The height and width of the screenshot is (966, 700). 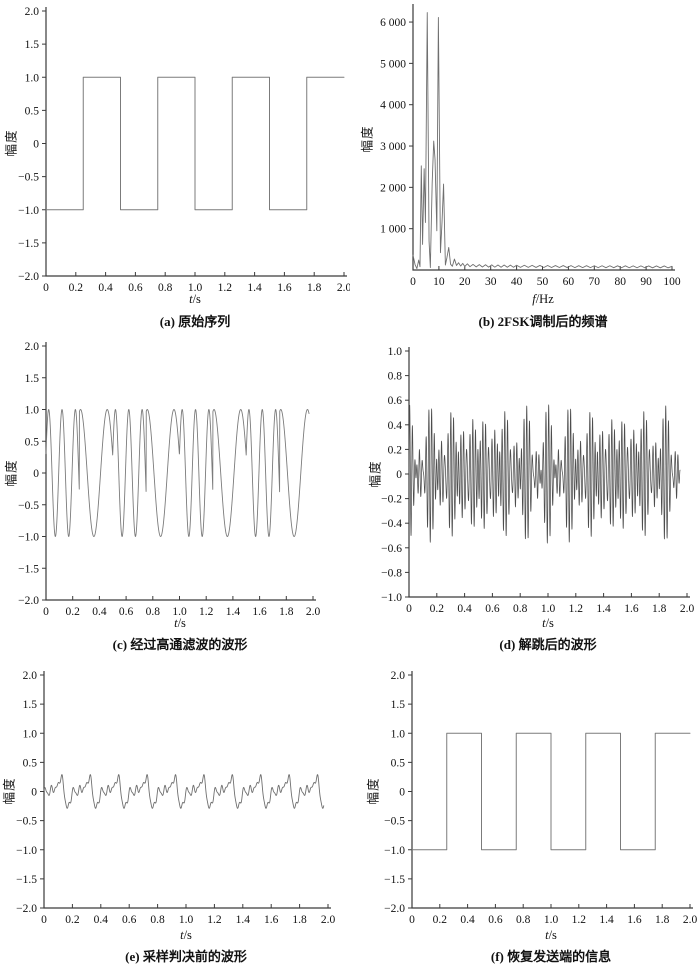 What do you see at coordinates (569, 282) in the screenshot?
I see `x-tick-label: 60` at bounding box center [569, 282].